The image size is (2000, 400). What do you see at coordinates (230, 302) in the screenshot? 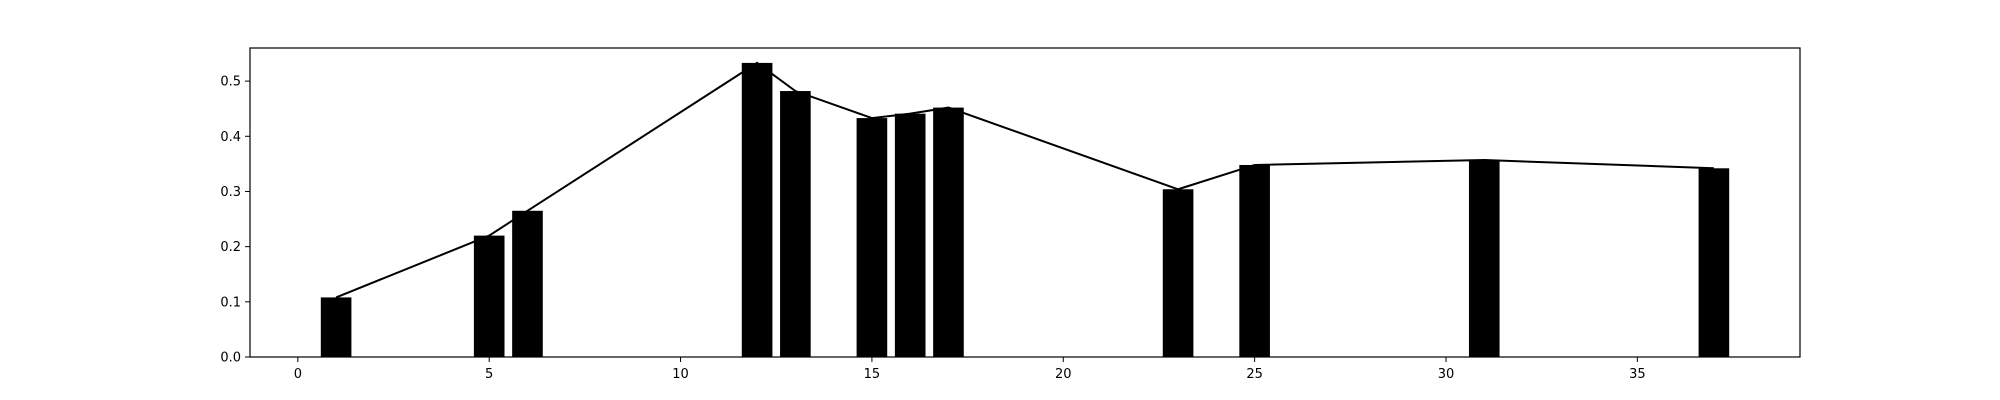
I see `y-tick-label: 0.1` at bounding box center [230, 302].